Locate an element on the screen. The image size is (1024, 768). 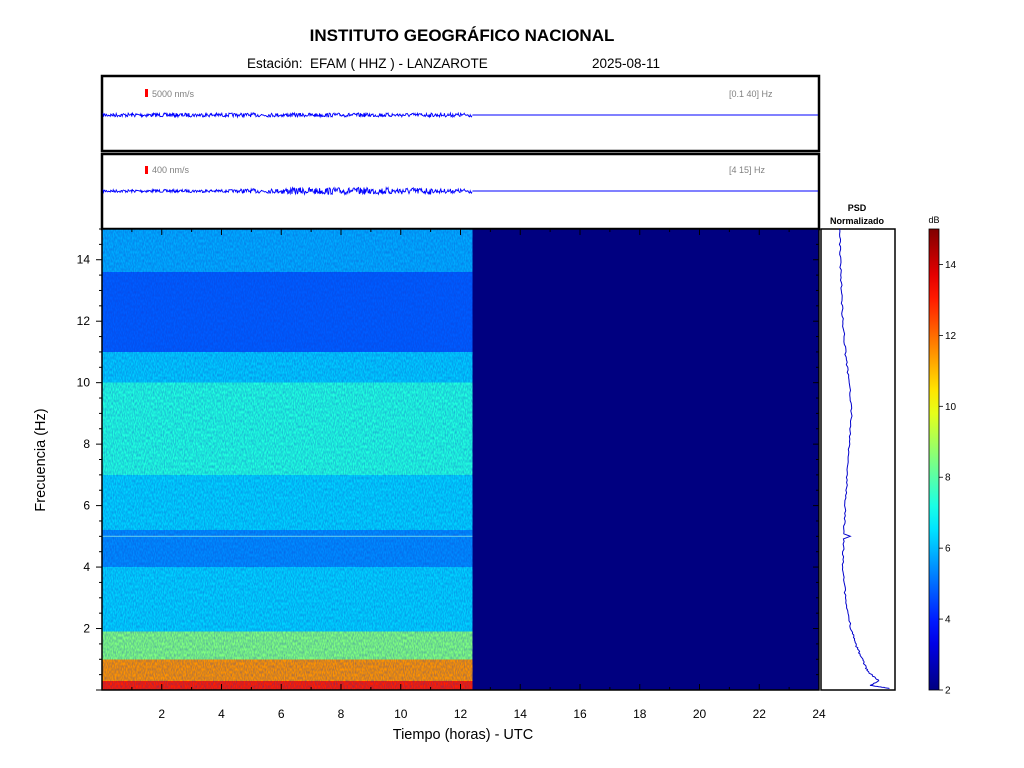
x-tick-label-20: 20 is located at coordinates (700, 714).